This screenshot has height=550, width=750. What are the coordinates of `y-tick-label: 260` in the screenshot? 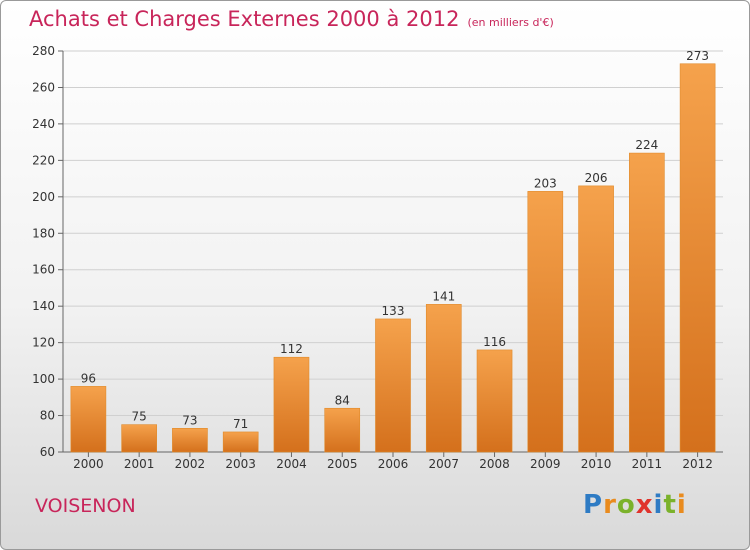 It's located at (43, 87).